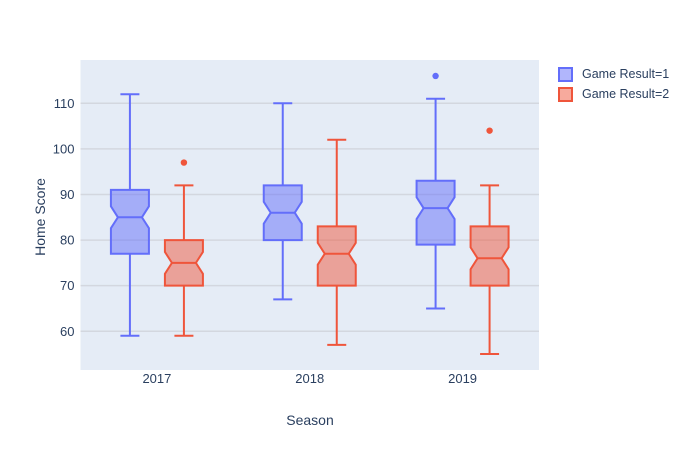 This screenshot has height=450, width=700. What do you see at coordinates (40, 217) in the screenshot?
I see `y-axis-title: Home Score` at bounding box center [40, 217].